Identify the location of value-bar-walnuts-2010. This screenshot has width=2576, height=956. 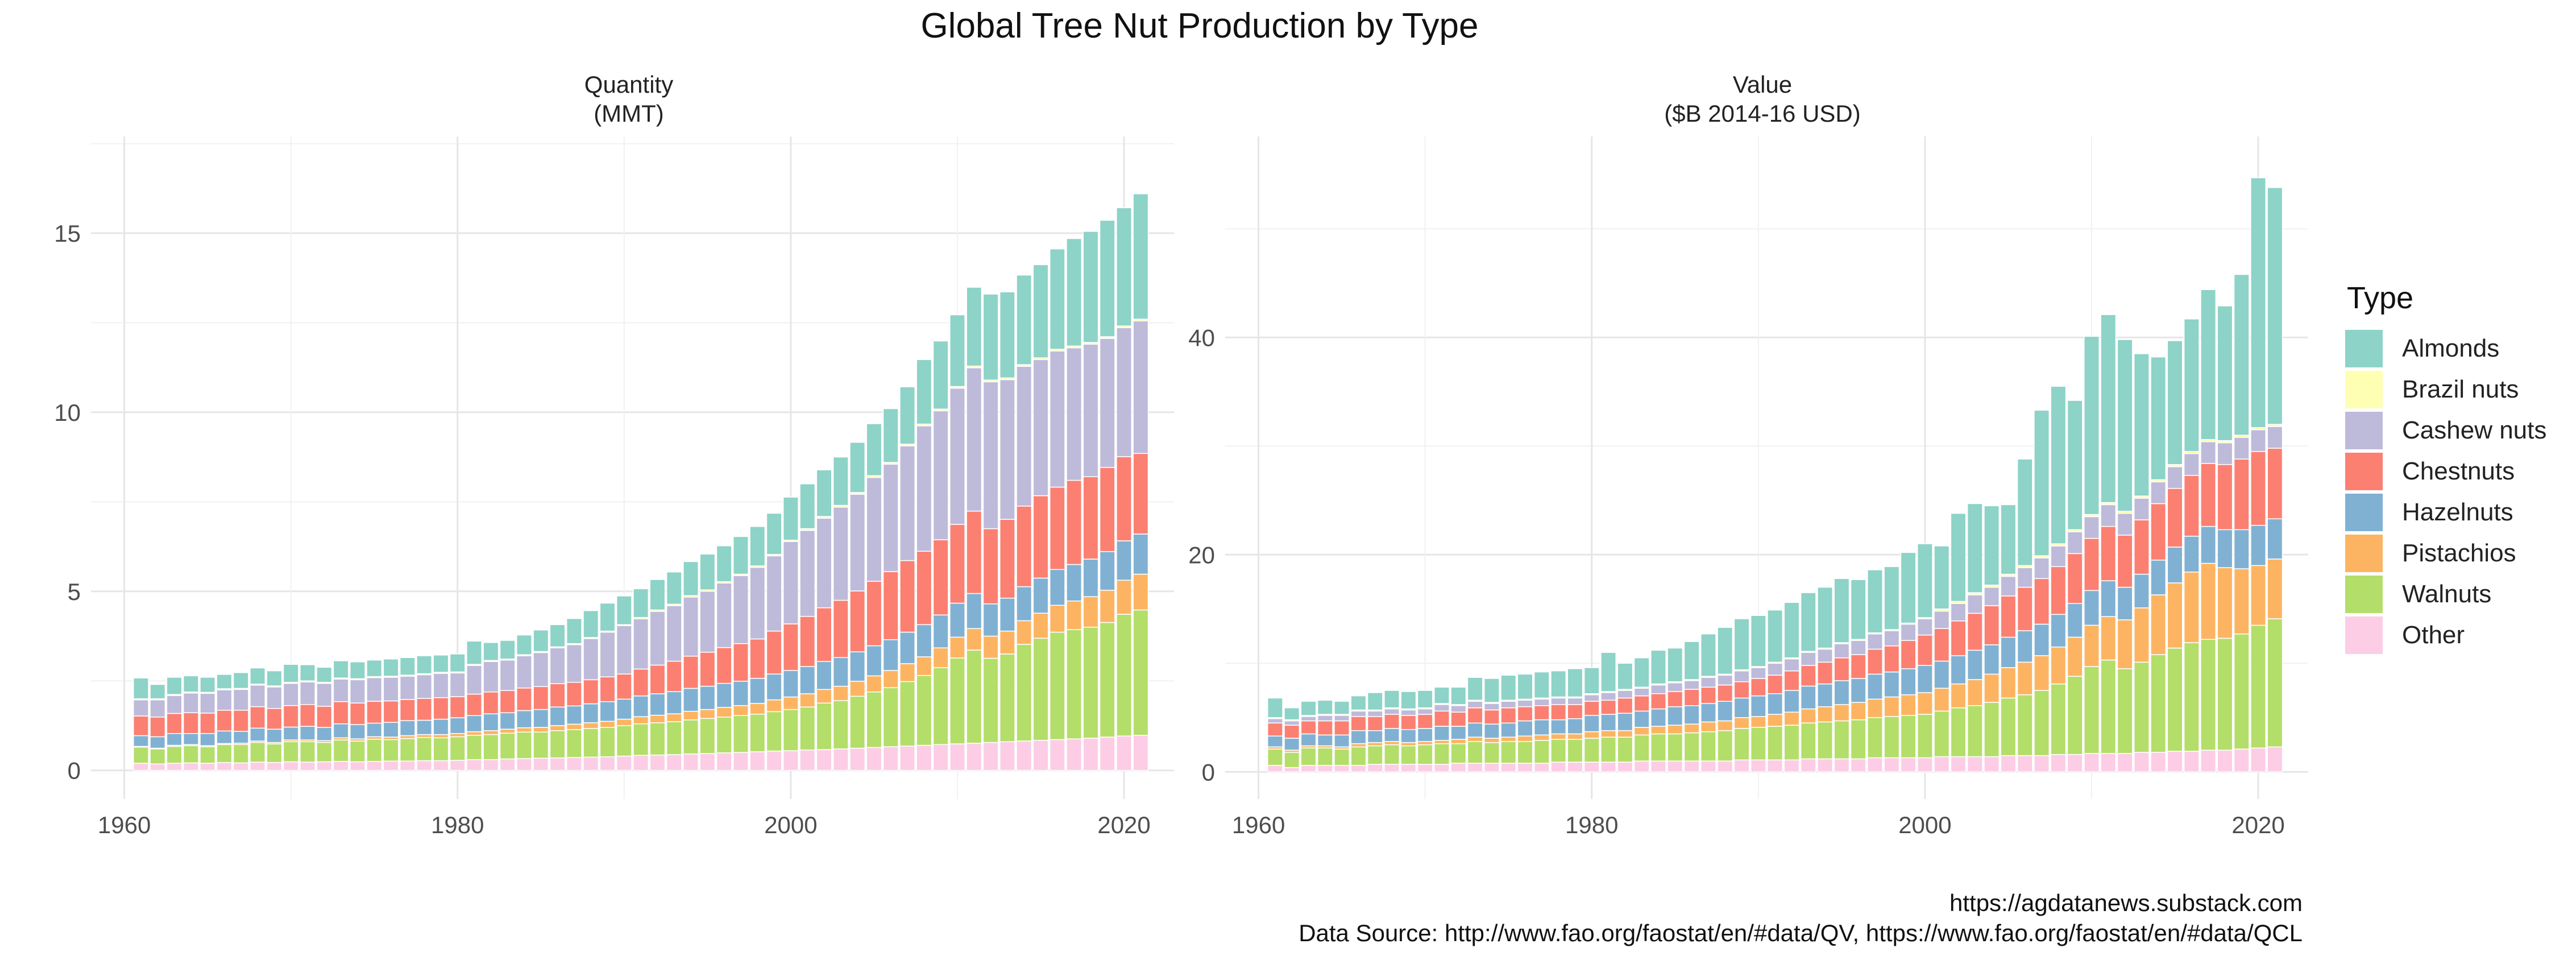
(2092, 710).